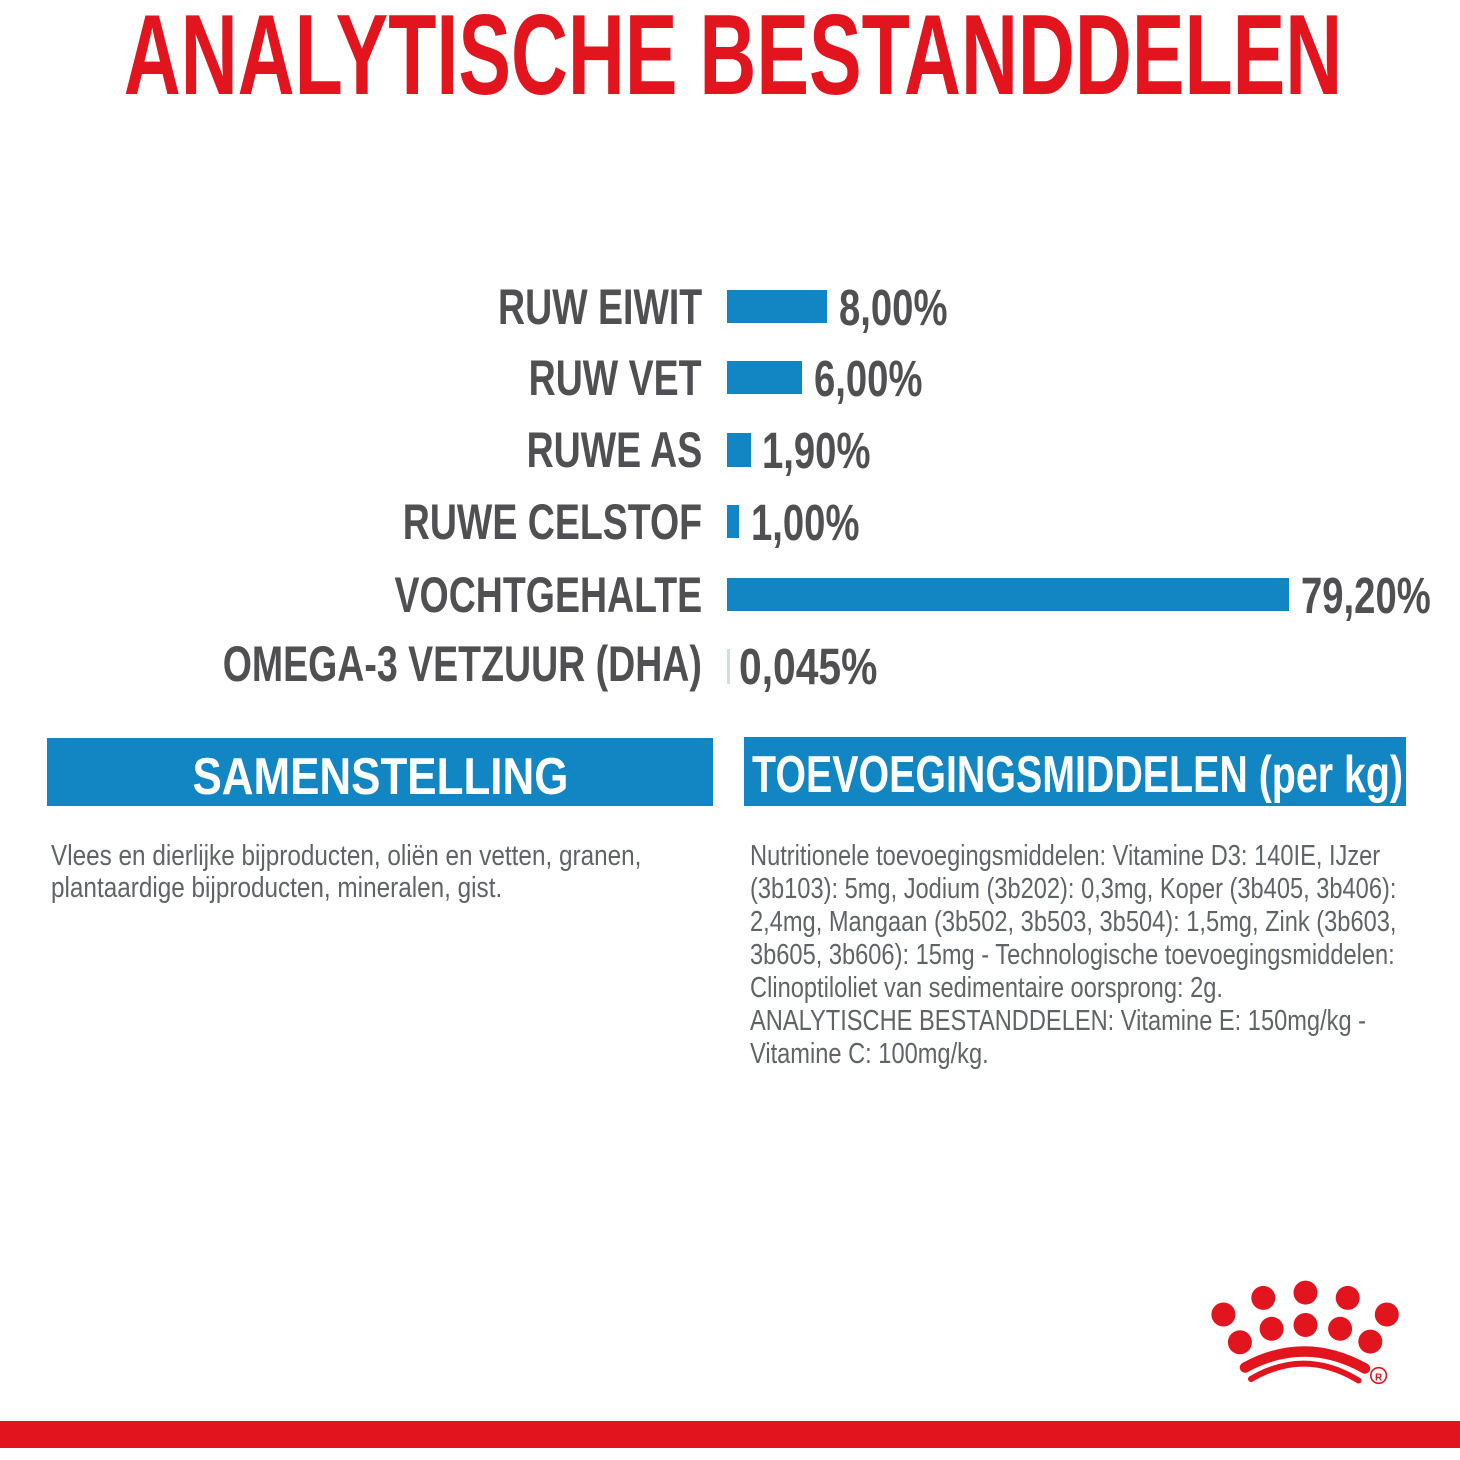 The height and width of the screenshot is (1460, 1460). I want to click on svg-text: R, so click(1379, 1377).